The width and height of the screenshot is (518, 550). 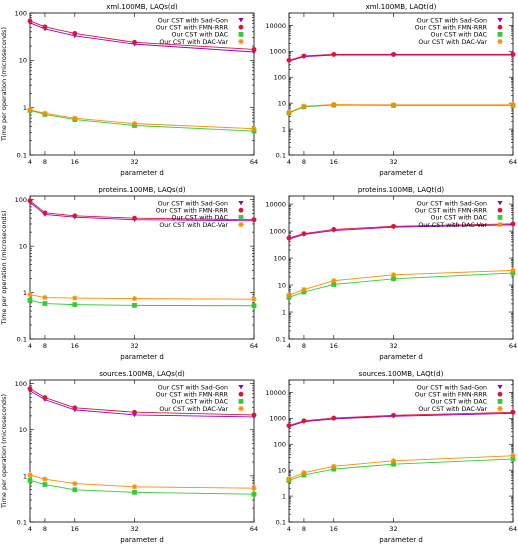 What do you see at coordinates (281, 339) in the screenshot?
I see `y-tick-label: 0.1` at bounding box center [281, 339].